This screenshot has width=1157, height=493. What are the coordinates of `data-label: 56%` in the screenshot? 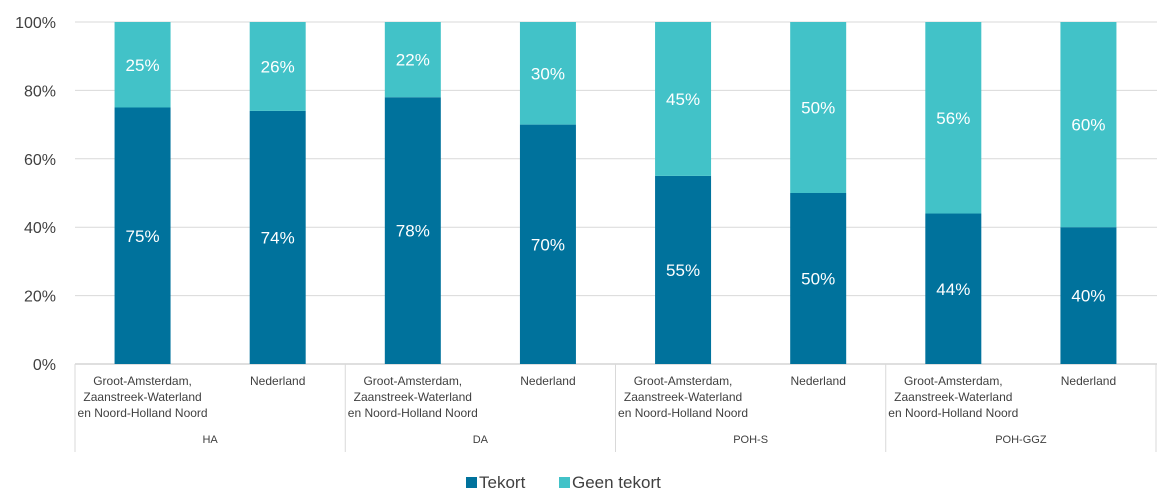 It's located at (953, 118).